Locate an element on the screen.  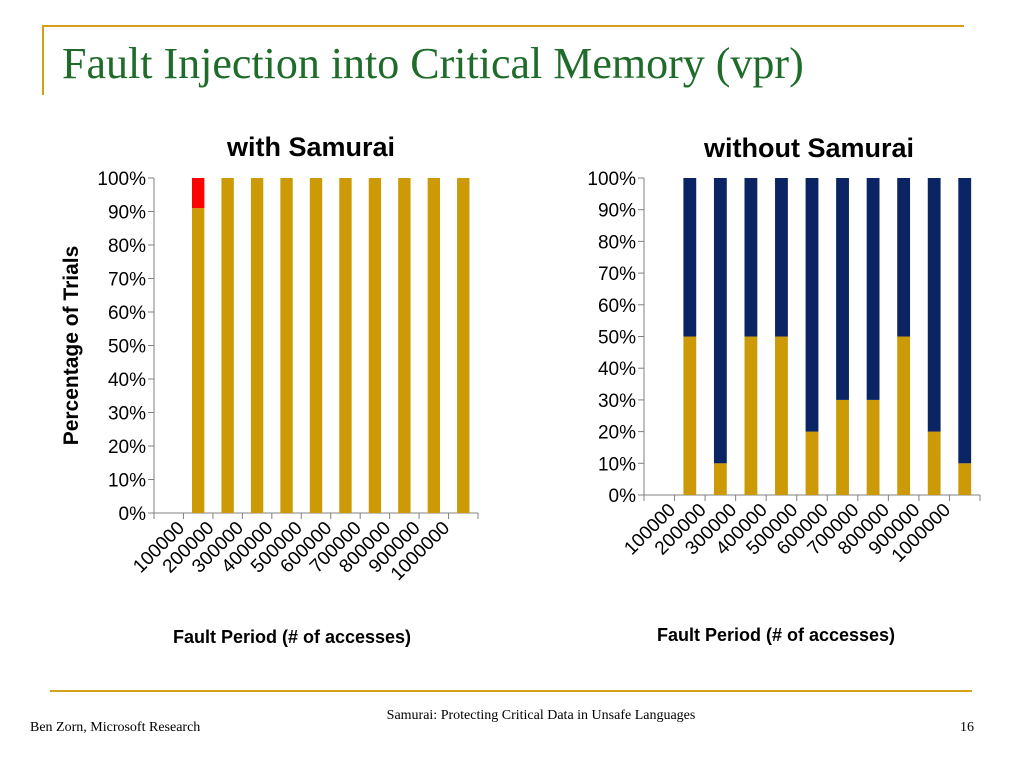
page-number: 16 is located at coordinates (967, 727).